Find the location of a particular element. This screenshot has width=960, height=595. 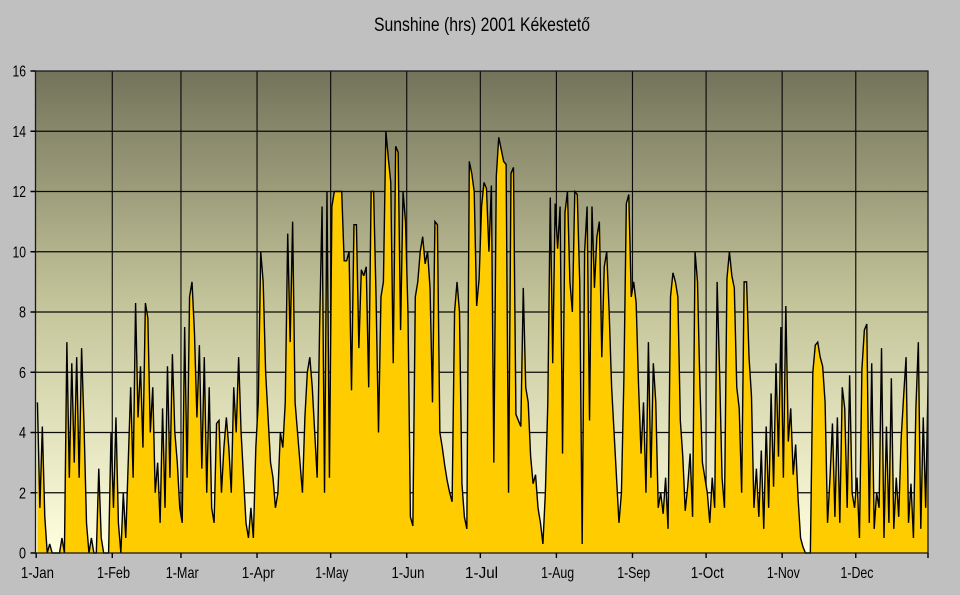

svg-text: 1-Jun is located at coordinates (407, 573).